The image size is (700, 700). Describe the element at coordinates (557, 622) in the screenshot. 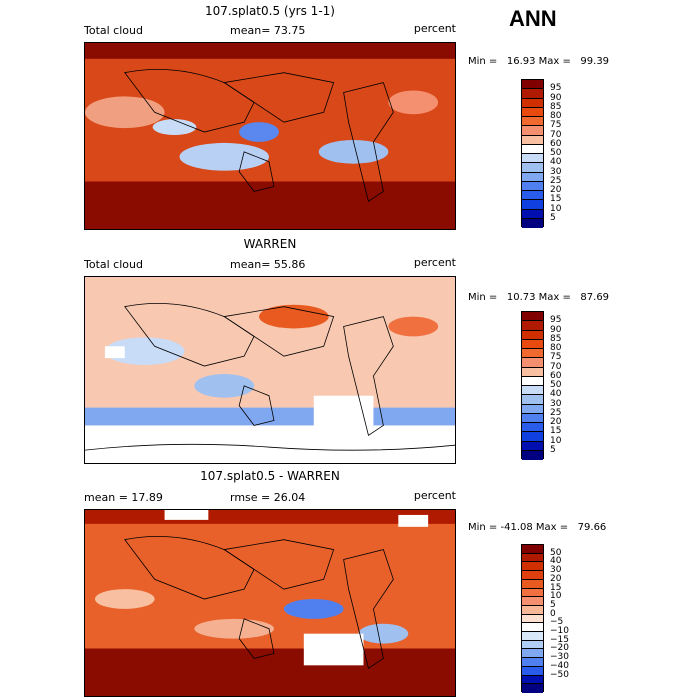

I see `colorbar-tick-label: −5` at that location.